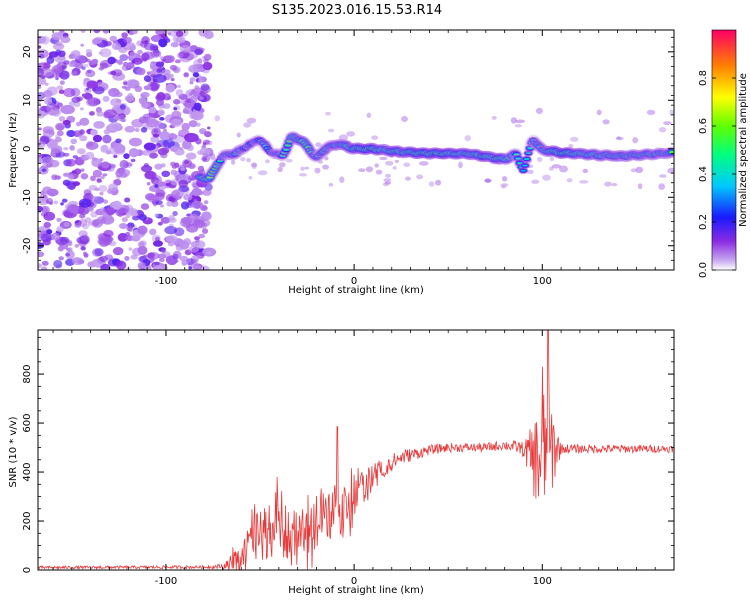 This screenshot has height=600, width=750. What do you see at coordinates (13, 451) in the screenshot?
I see `snr-ylabel: SNR (10 * v/v)` at bounding box center [13, 451].